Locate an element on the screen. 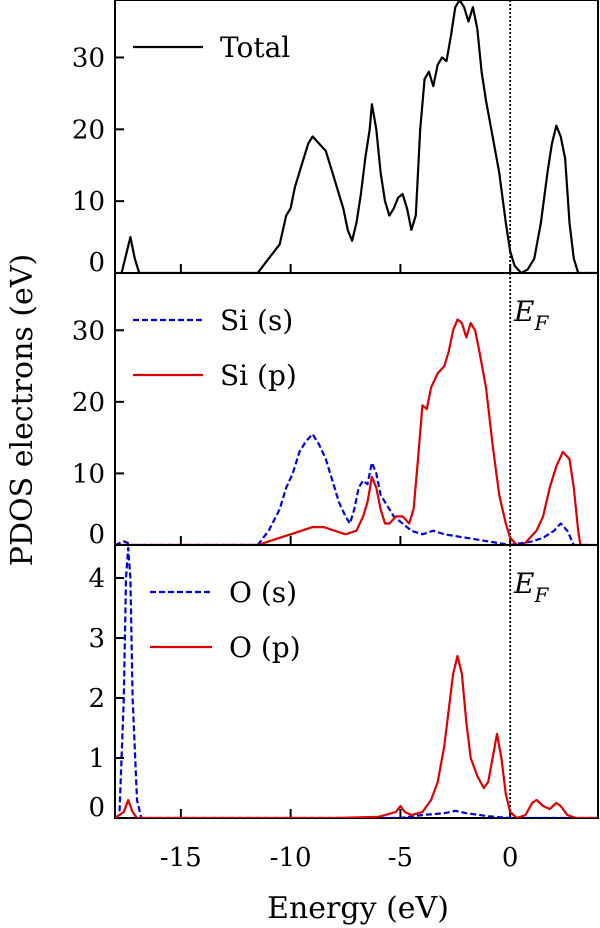 This screenshot has height=928, width=600. x-tick-label: 0 is located at coordinates (510, 858).